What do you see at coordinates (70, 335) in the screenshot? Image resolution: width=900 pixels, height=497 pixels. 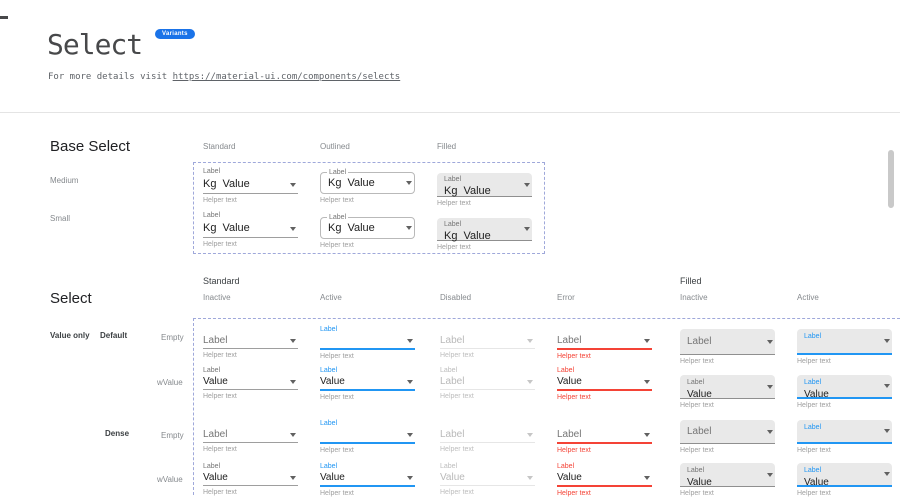 I see `row-group-value-only: Value only` at bounding box center [70, 335].